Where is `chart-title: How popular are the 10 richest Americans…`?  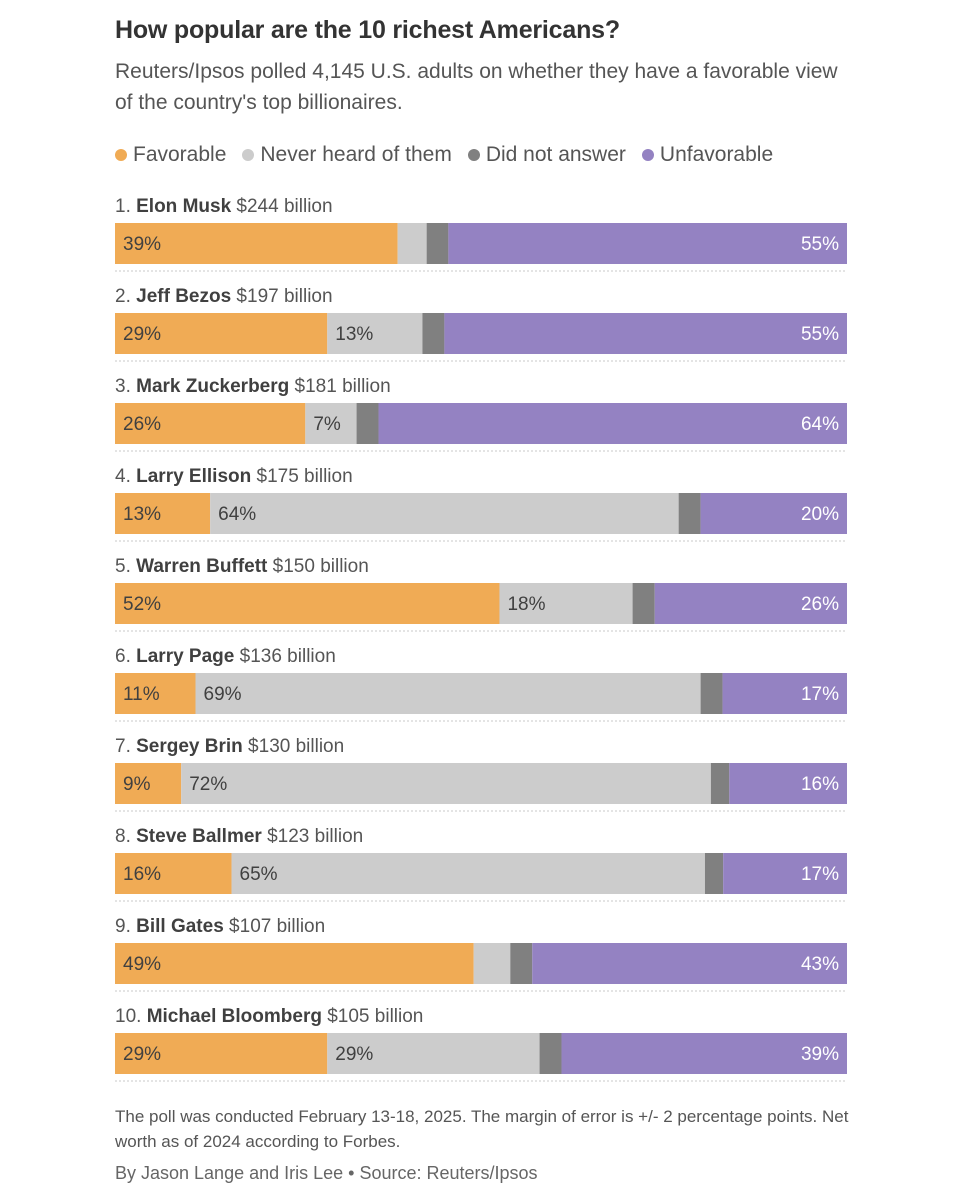 chart-title: How popular are the 10 richest Americans… is located at coordinates (367, 30).